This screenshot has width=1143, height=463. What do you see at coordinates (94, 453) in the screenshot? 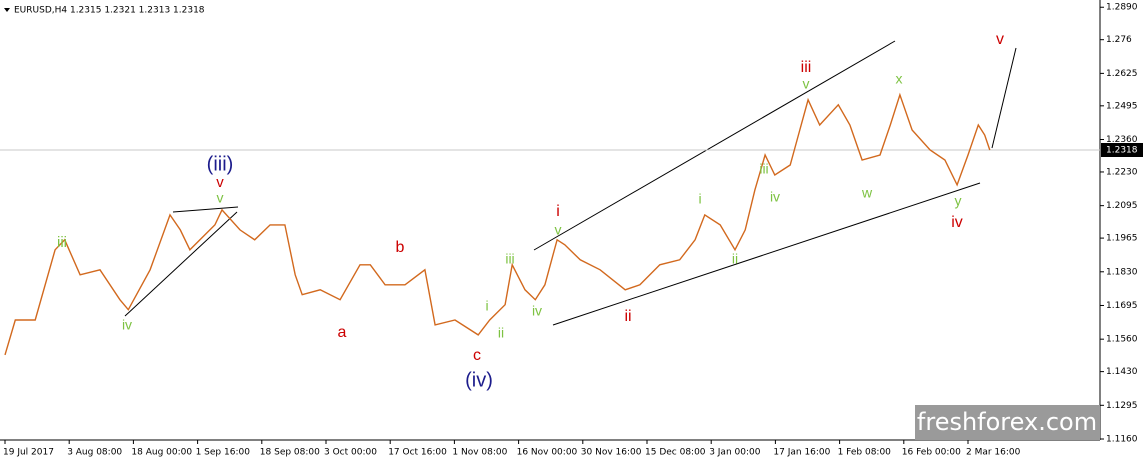
I see `x-tick-label: 3 Aug 08:00` at bounding box center [94, 453].